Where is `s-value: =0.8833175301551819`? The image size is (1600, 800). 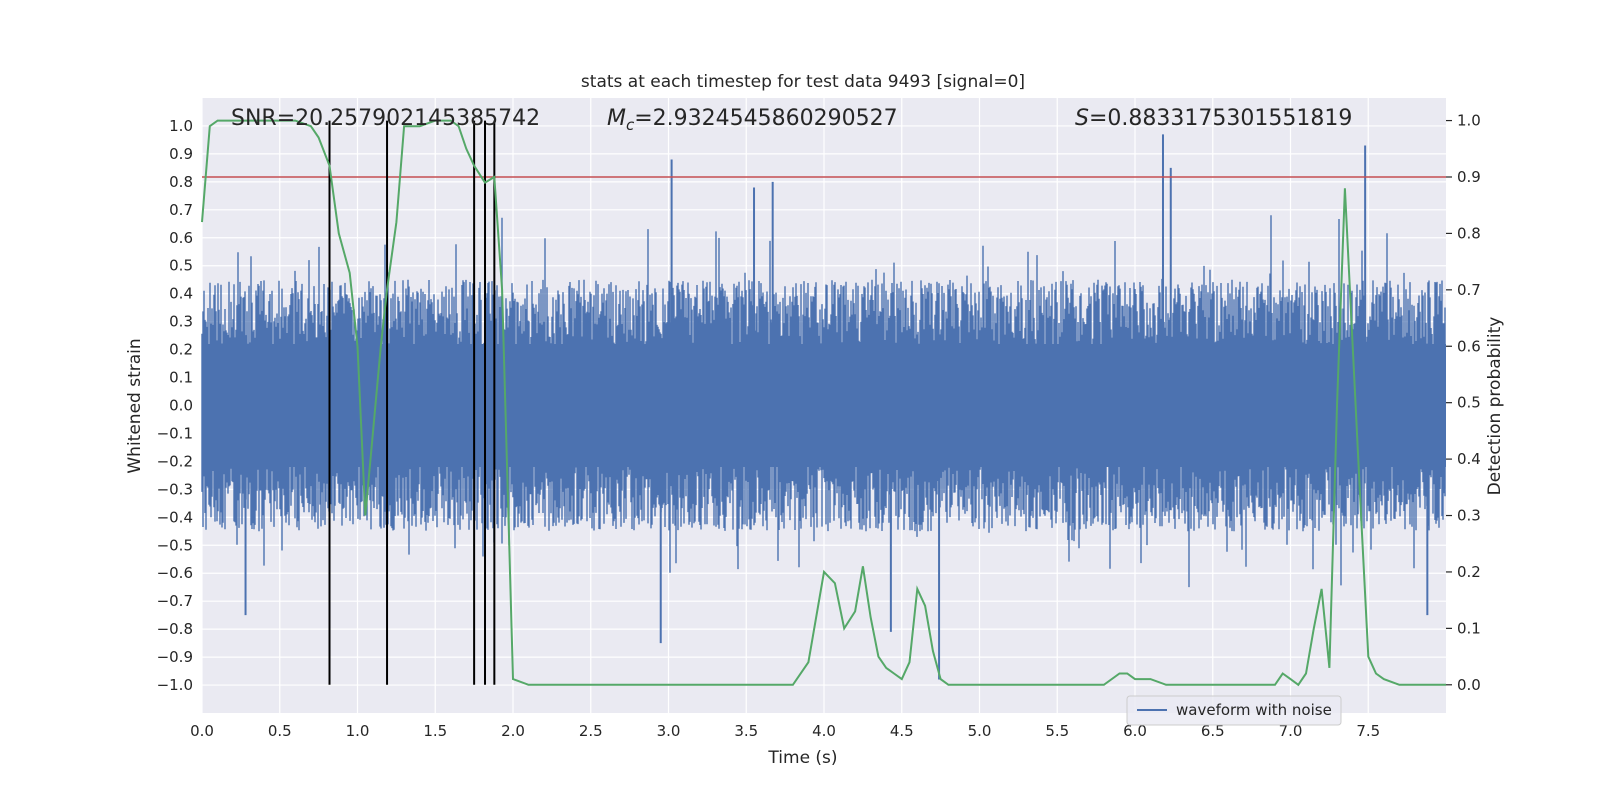
s-value: =0.8833175301551819 is located at coordinates (1220, 118).